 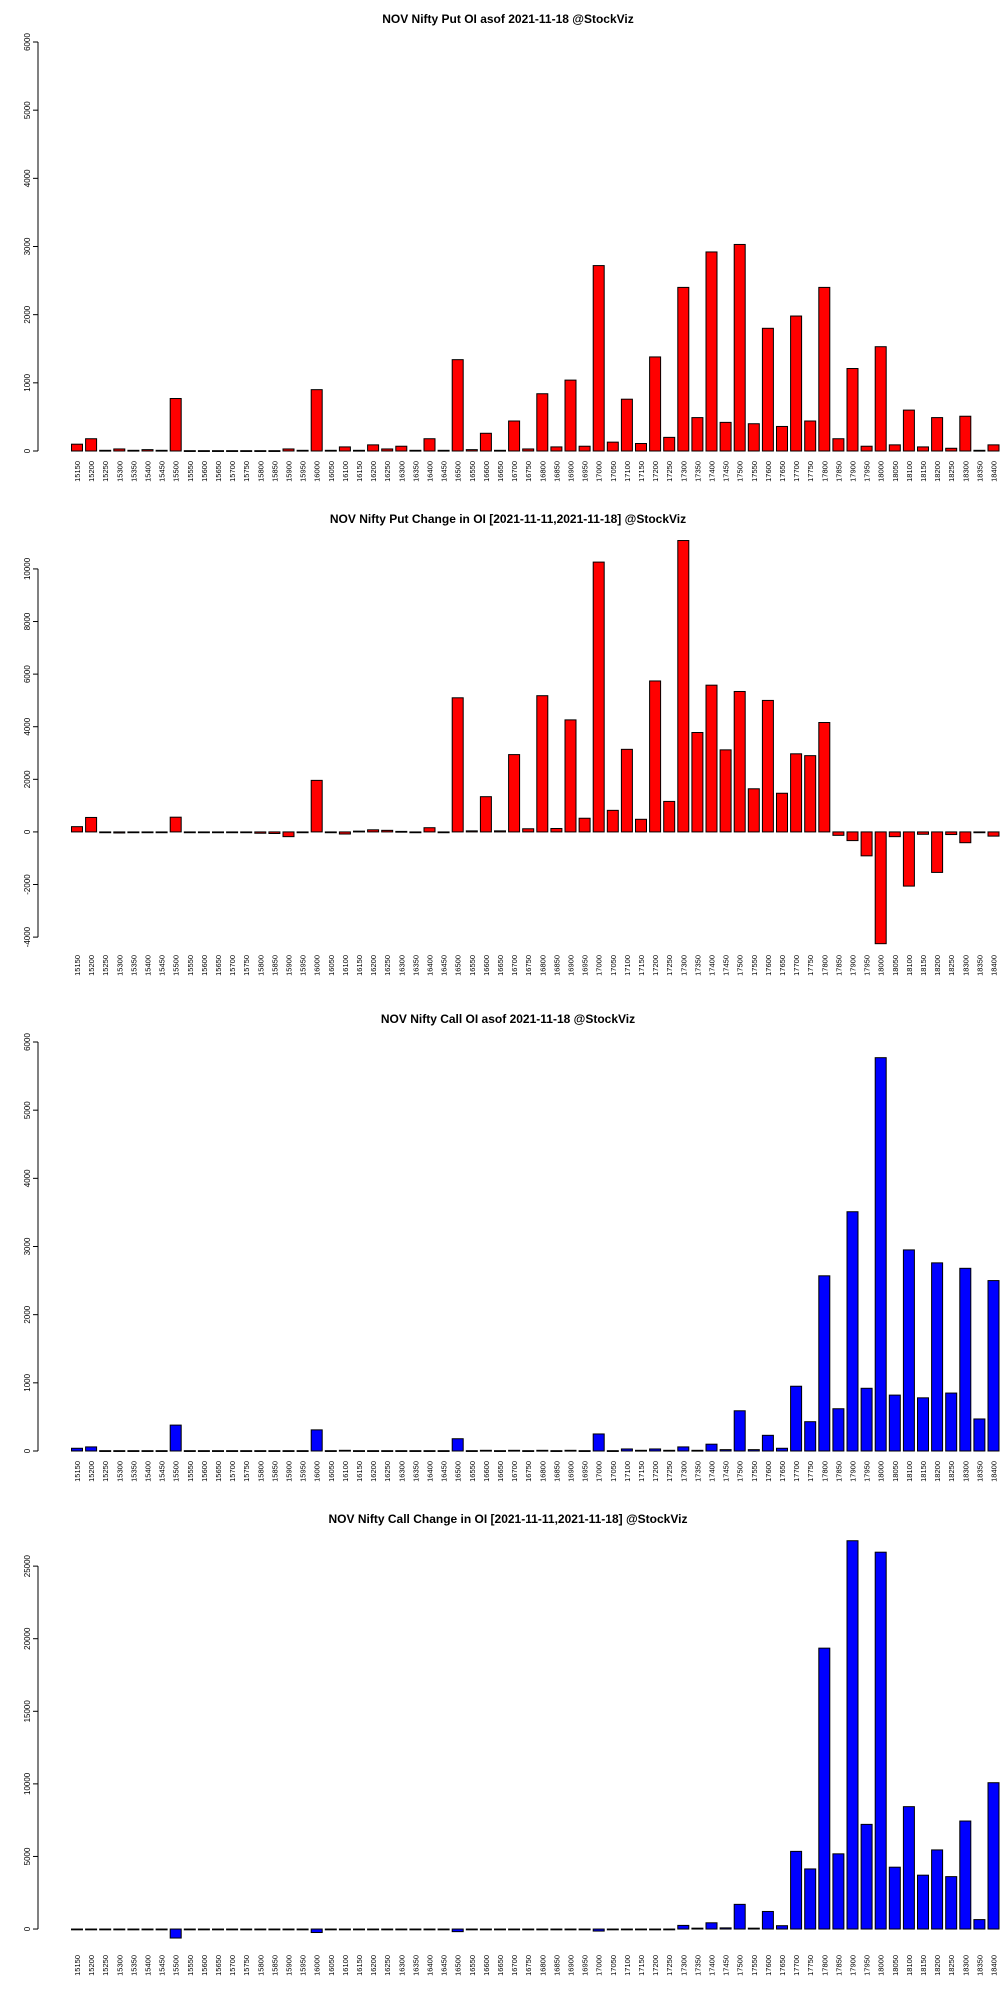 I want to click on x-tick-label: 18300, so click(x=965, y=1965).